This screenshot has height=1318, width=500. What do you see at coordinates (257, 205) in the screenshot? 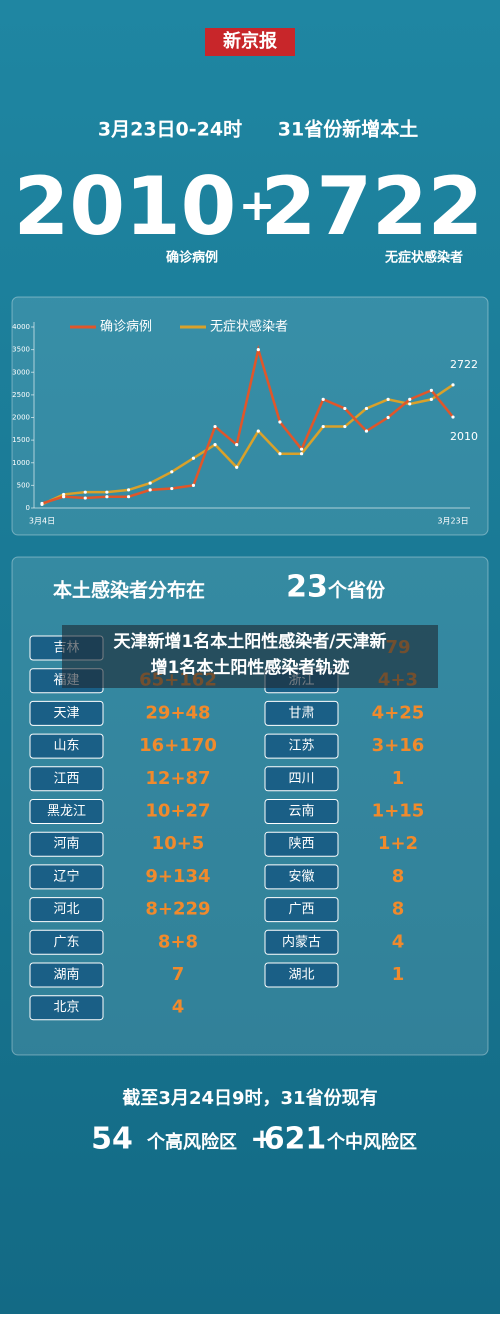
I see `plus: +` at bounding box center [257, 205].